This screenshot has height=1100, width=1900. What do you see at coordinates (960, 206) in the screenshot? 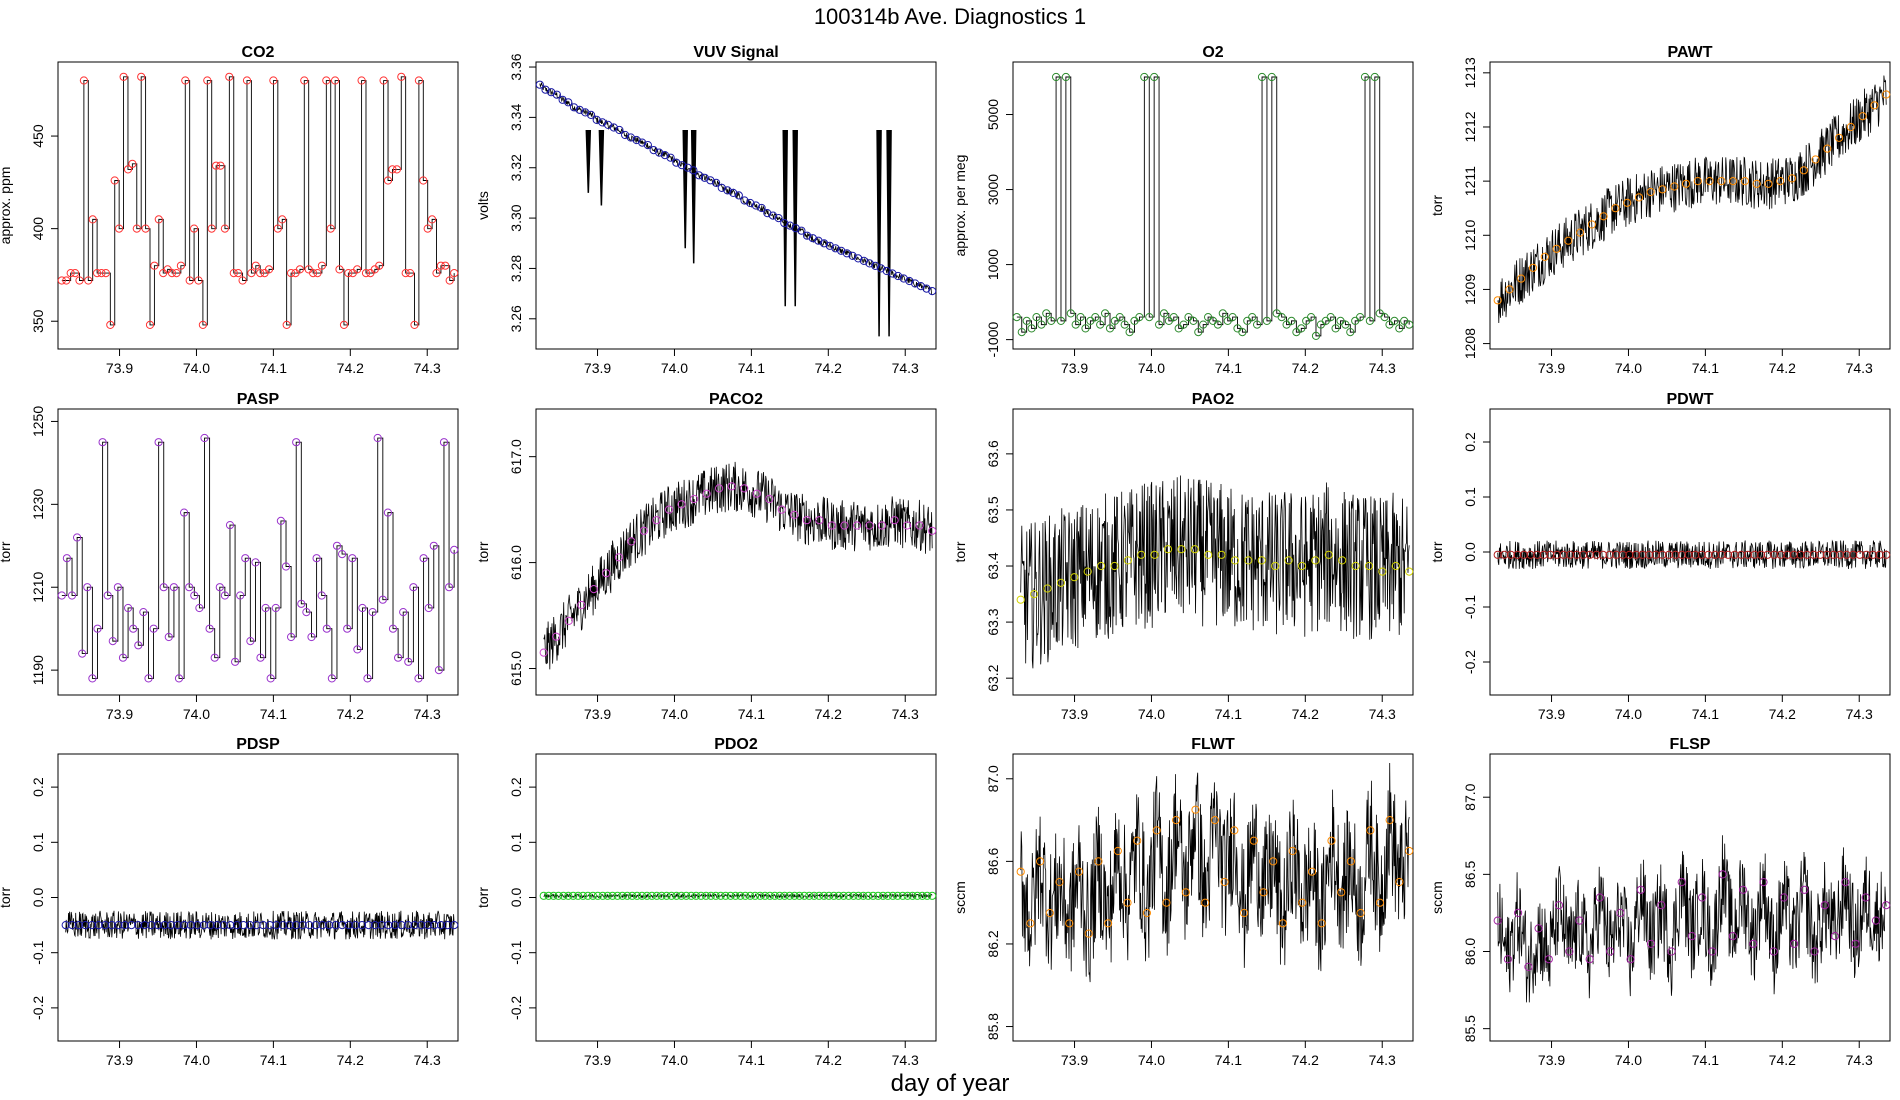
I see `y-axis-label: approx. per meg` at bounding box center [960, 206].